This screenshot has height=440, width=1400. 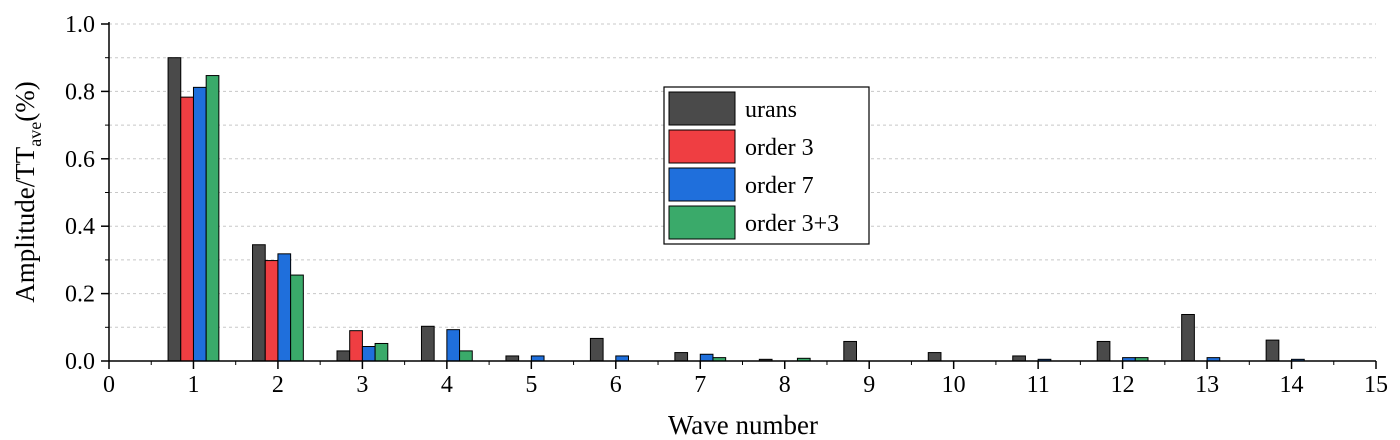 What do you see at coordinates (193, 385) in the screenshot?
I see `x-tick-label: 1` at bounding box center [193, 385].